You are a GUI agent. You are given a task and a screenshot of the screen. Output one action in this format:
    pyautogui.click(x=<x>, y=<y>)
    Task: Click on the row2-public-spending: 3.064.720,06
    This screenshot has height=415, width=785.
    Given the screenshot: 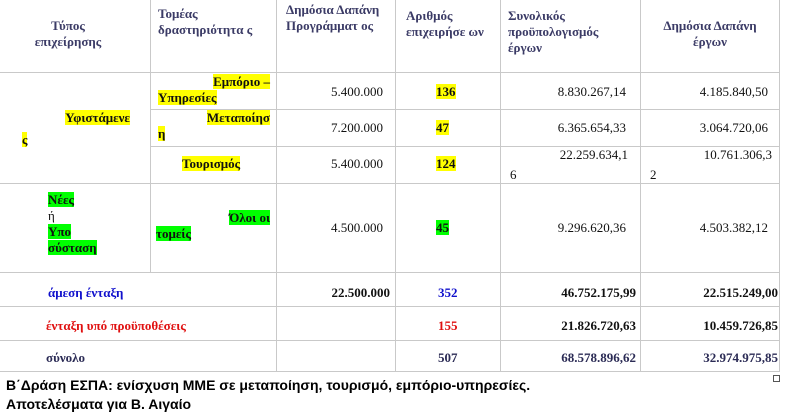 What is the action you would take?
    pyautogui.click(x=733, y=127)
    